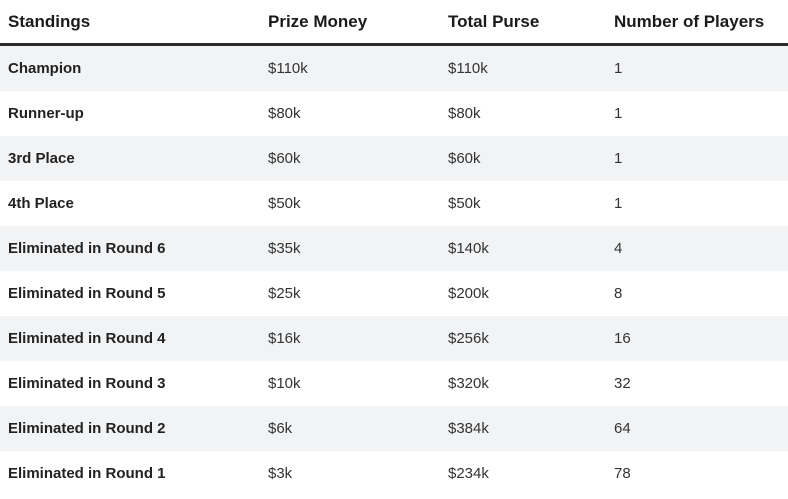 This screenshot has width=788, height=499. Describe the element at coordinates (87, 338) in the screenshot. I see `cell-standings: Eliminated in Round 4` at that location.